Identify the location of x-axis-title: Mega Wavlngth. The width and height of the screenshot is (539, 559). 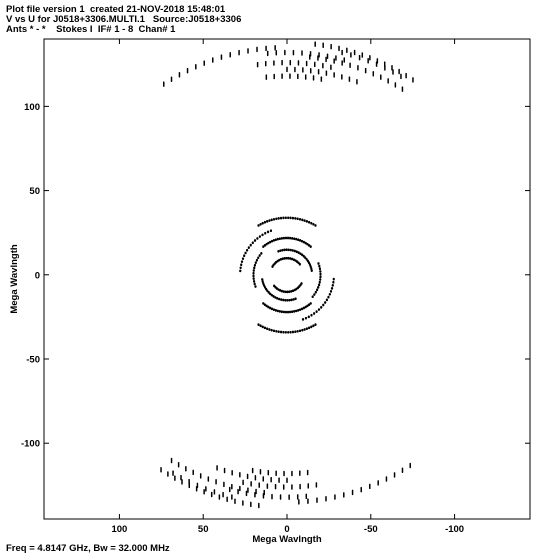
(287, 539).